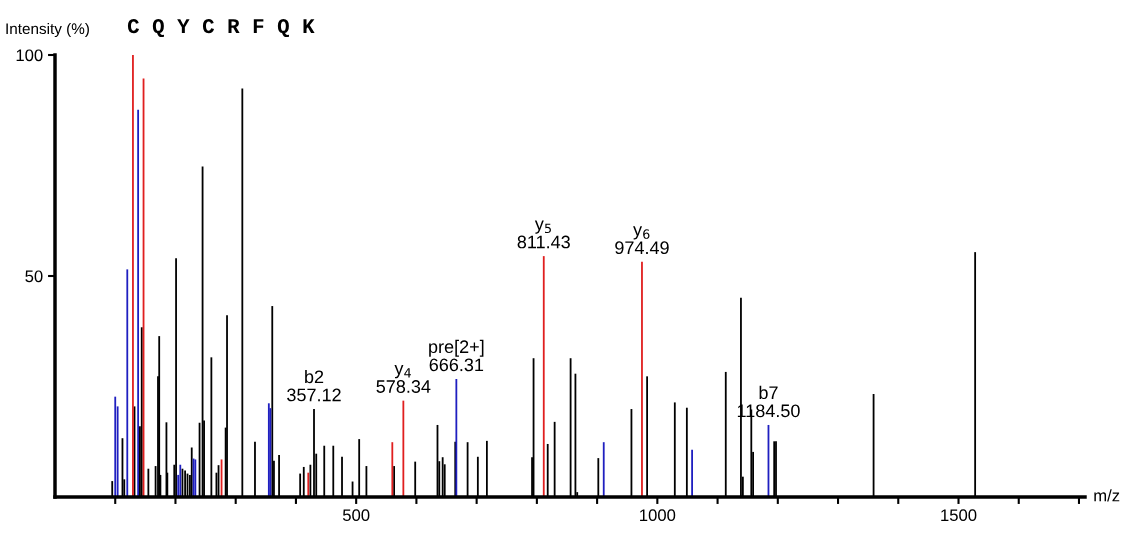  What do you see at coordinates (356, 515) in the screenshot?
I see `x-tick-label: 500` at bounding box center [356, 515].